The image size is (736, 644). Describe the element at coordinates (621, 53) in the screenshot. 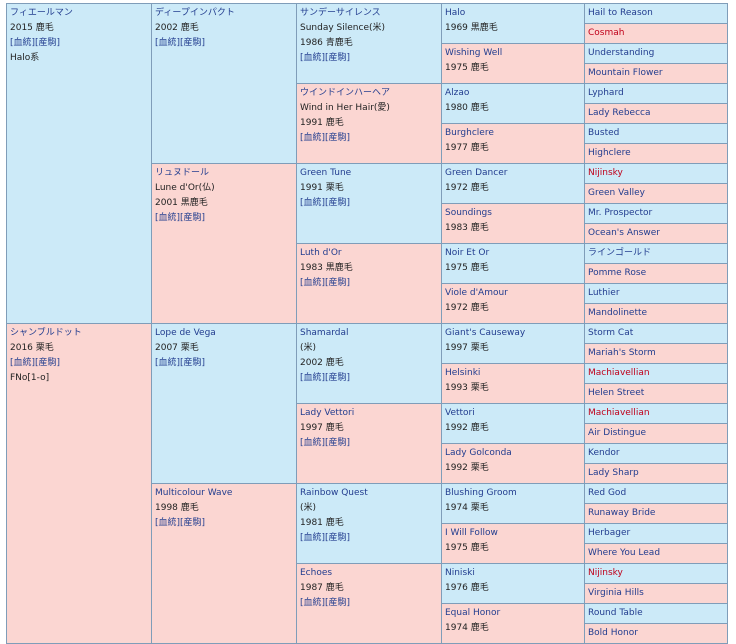

I see `horse-name-link: Understanding` at that location.